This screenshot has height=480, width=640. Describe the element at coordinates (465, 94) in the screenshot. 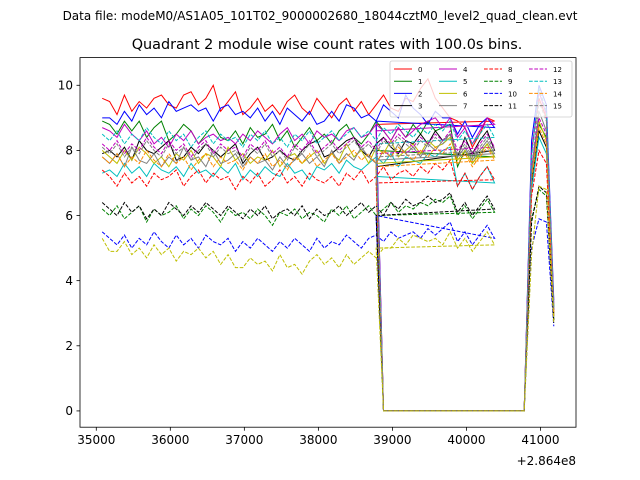

I see `legend-label-6: 6` at that location.